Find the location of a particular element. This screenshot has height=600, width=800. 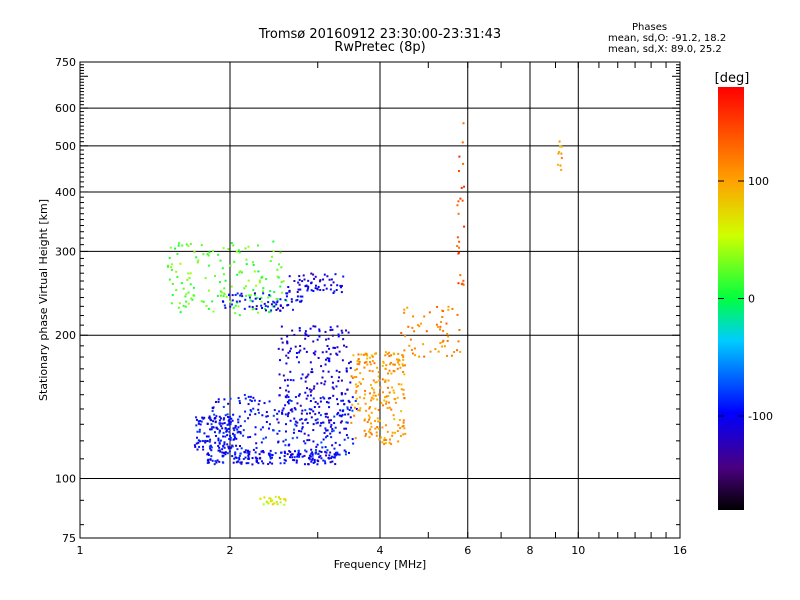

x-mode-stats: mean, sd,X: 89.0, 25.2 is located at coordinates (665, 49).